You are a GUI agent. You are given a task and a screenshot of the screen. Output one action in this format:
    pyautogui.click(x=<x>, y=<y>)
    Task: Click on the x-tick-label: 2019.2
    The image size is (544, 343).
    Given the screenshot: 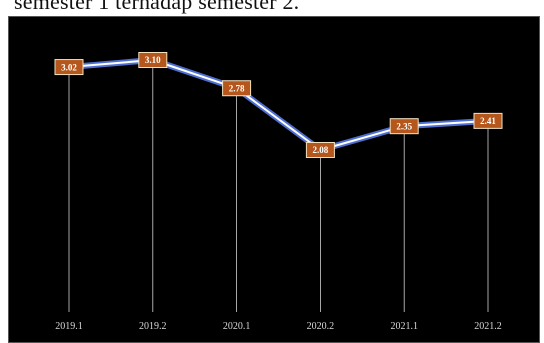 What is the action you would take?
    pyautogui.click(x=153, y=326)
    